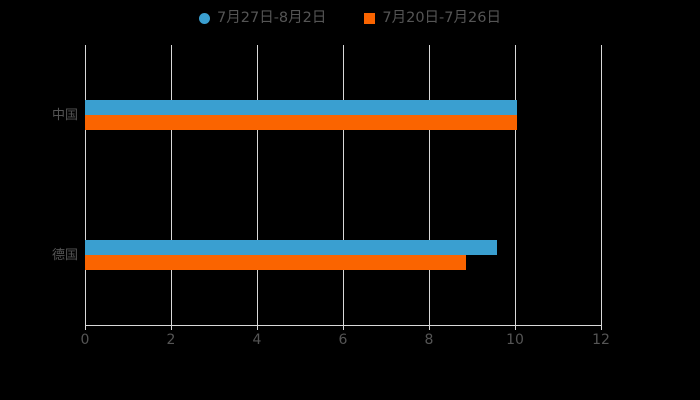  Describe the element at coordinates (429, 340) in the screenshot. I see `x-tick-label-8: 8` at that location.